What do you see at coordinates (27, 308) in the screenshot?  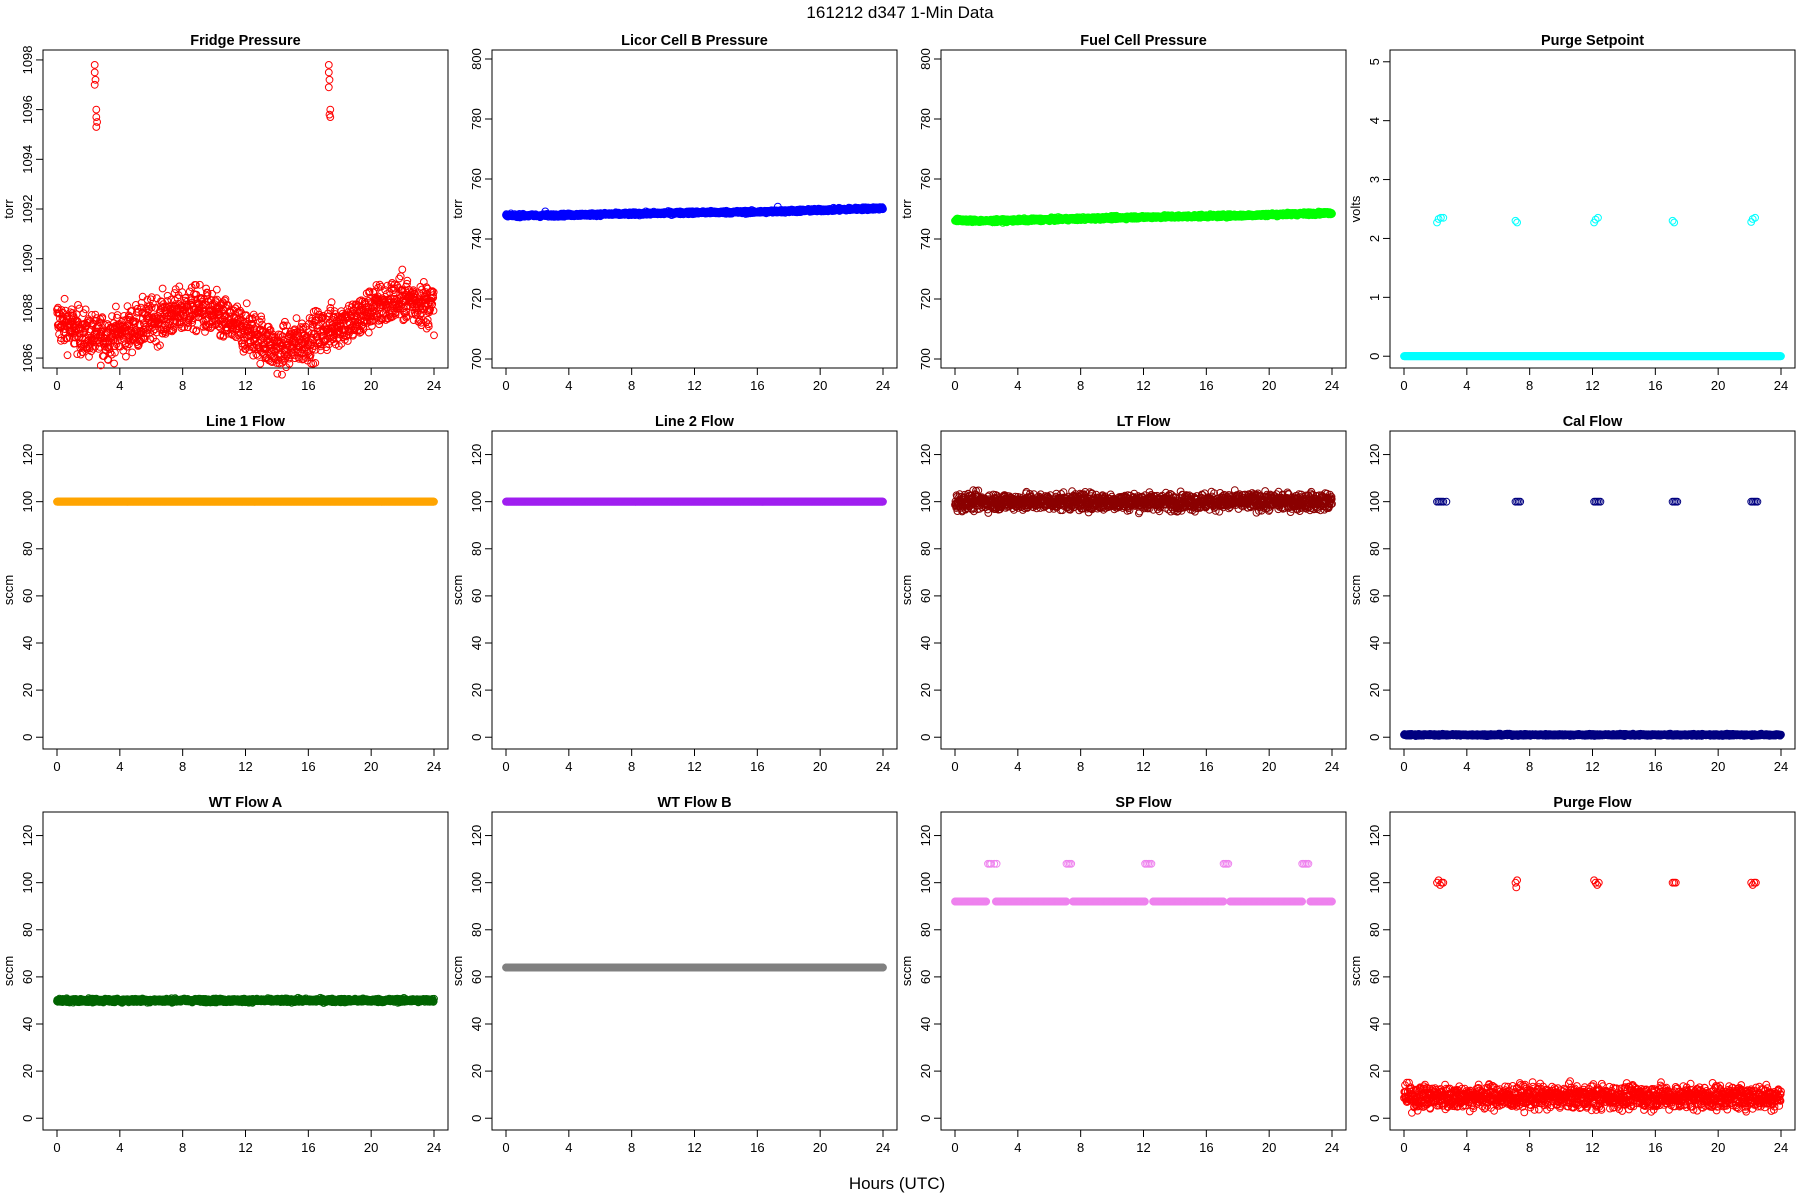 I see `y-tick-label: 1088` at bounding box center [27, 308].